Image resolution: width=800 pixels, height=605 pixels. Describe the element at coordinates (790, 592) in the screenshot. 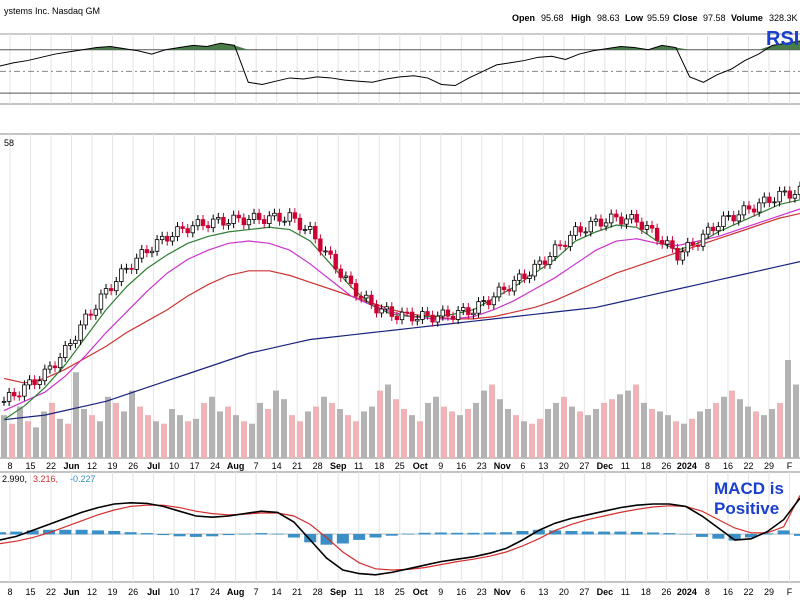

I see `x-tick-label: F` at that location.